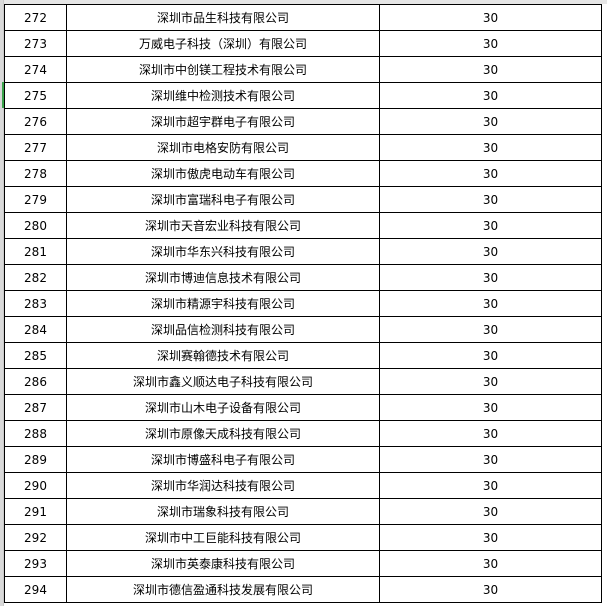  What do you see at coordinates (35, 537) in the screenshot?
I see `row-number-cell: 292` at bounding box center [35, 537].